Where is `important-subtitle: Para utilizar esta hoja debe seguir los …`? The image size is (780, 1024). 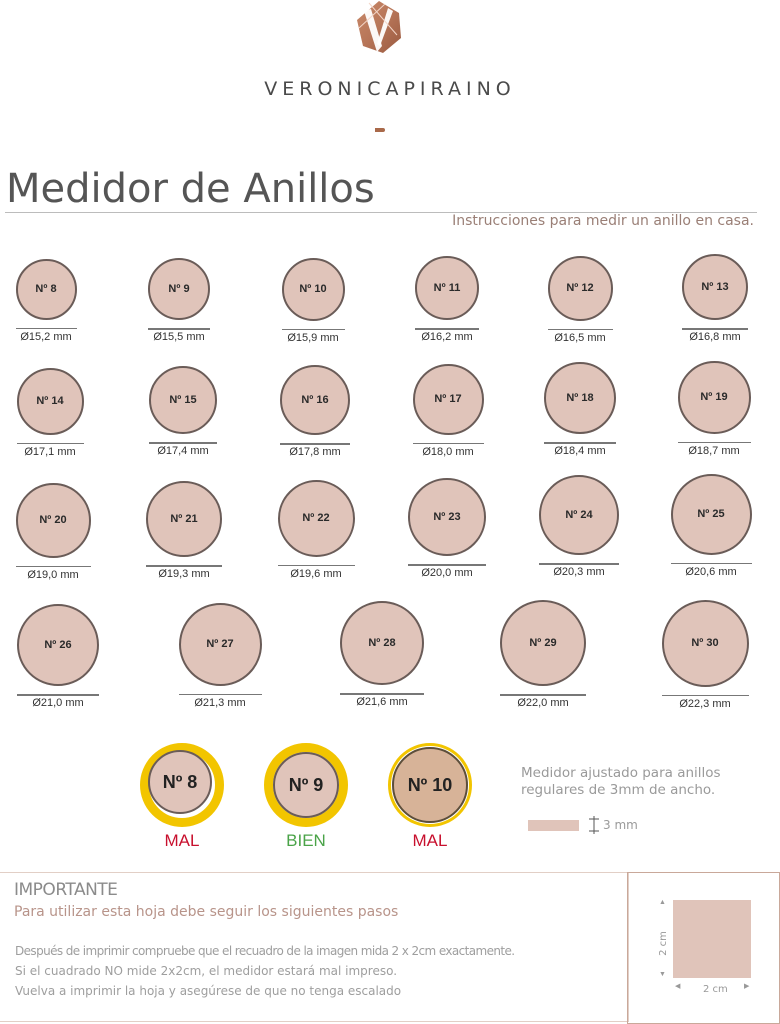 important-subtitle: Para utilizar esta hoja debe seguir los … is located at coordinates (206, 912).